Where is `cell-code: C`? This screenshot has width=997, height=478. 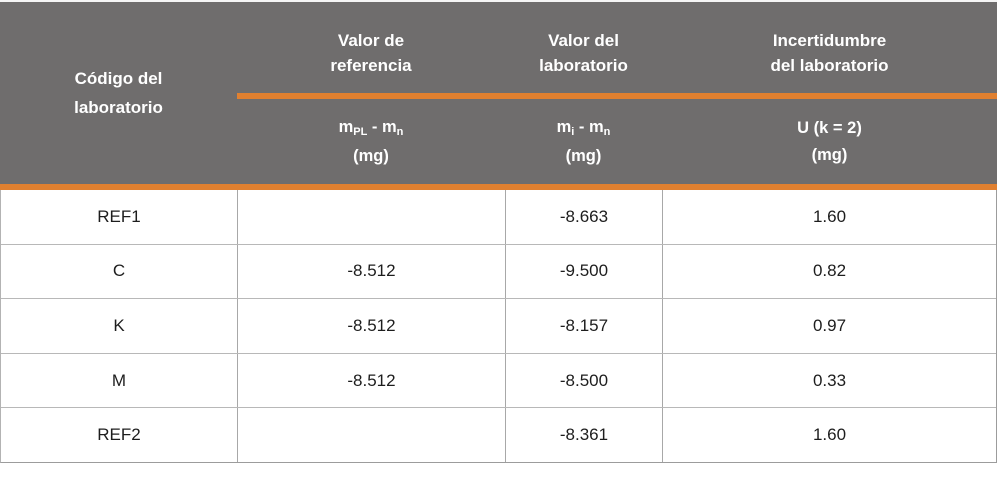
cell-code: C is located at coordinates (119, 271).